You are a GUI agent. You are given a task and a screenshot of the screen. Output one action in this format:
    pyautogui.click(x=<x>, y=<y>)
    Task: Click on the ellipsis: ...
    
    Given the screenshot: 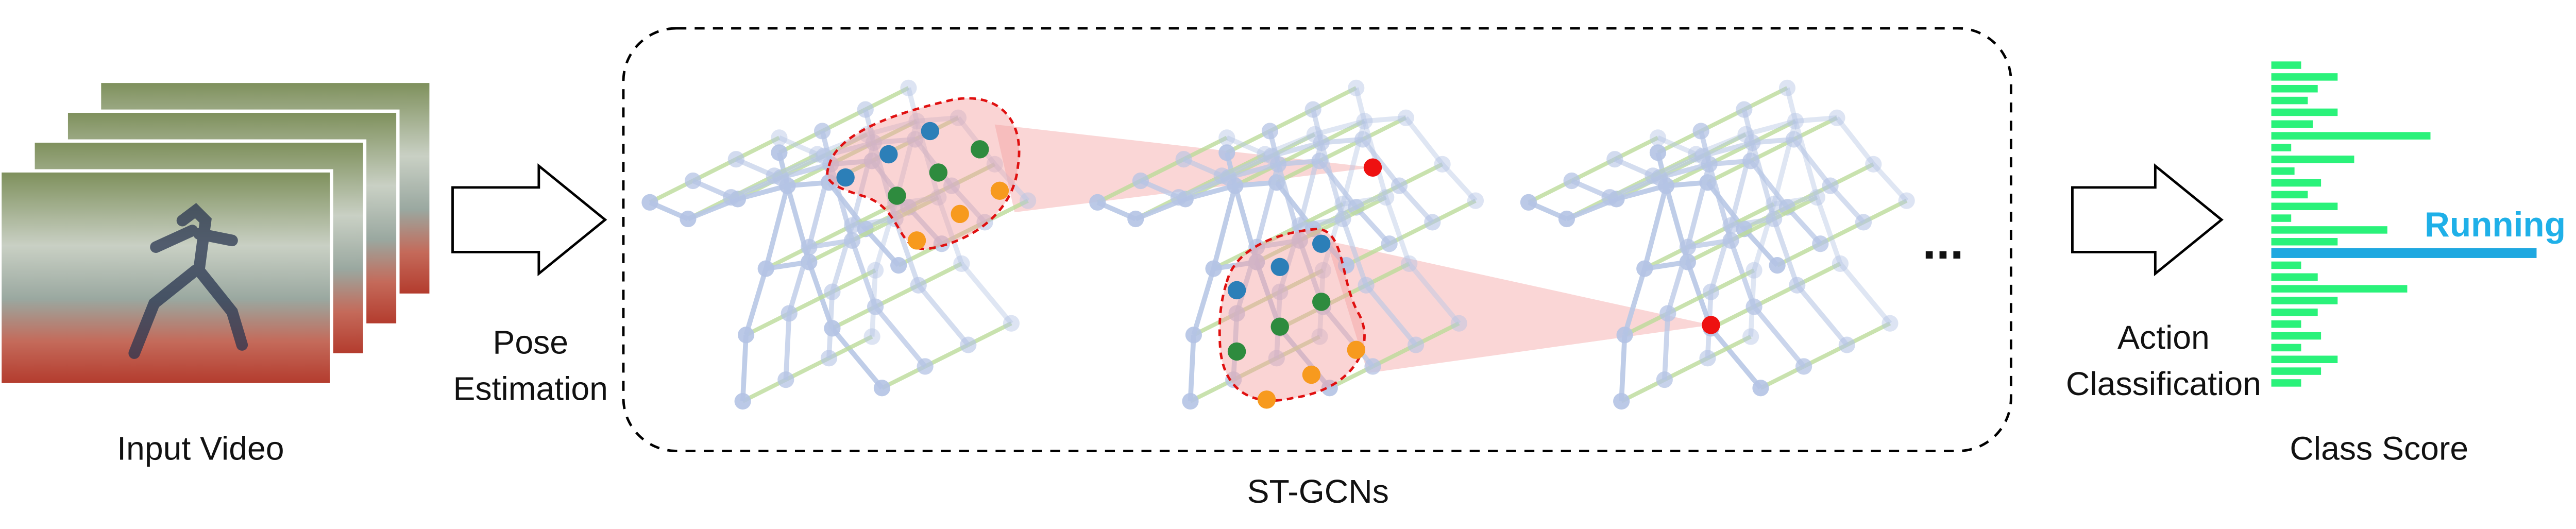 What is the action you would take?
    pyautogui.click(x=1942, y=242)
    